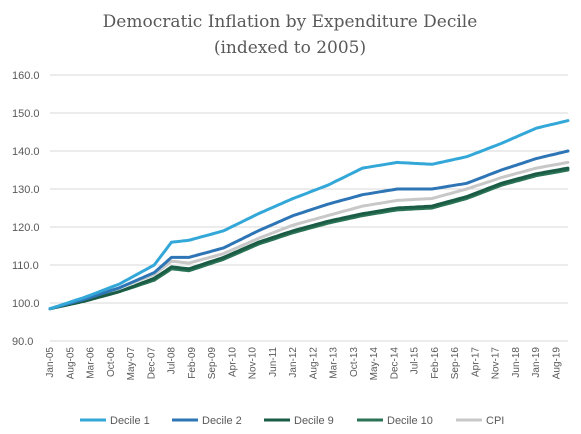  What do you see at coordinates (26, 190) in the screenshot?
I see `y-tick-label: 130.0` at bounding box center [26, 190].